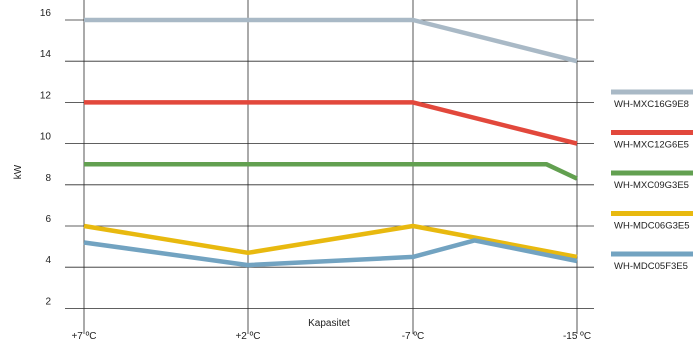  Describe the element at coordinates (651, 185) in the screenshot. I see `legend-label: WH-MXC09G3E5` at that location.